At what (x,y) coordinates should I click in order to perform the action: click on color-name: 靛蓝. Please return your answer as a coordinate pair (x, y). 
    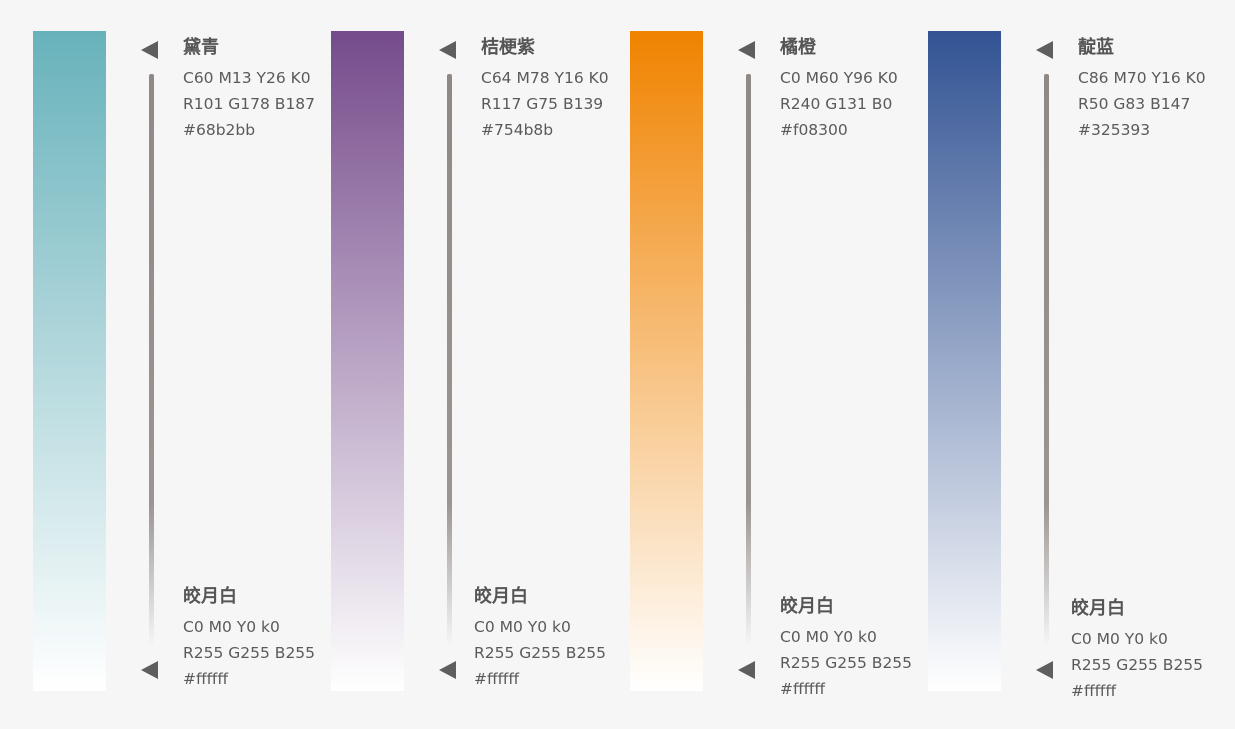
    Looking at the image, I should click on (1096, 47).